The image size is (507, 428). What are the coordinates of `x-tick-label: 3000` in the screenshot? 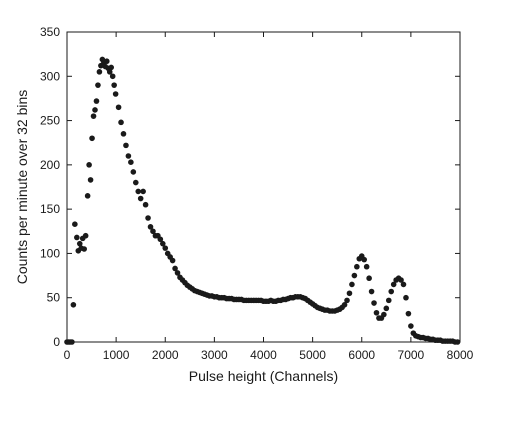 It's located at (214, 355).